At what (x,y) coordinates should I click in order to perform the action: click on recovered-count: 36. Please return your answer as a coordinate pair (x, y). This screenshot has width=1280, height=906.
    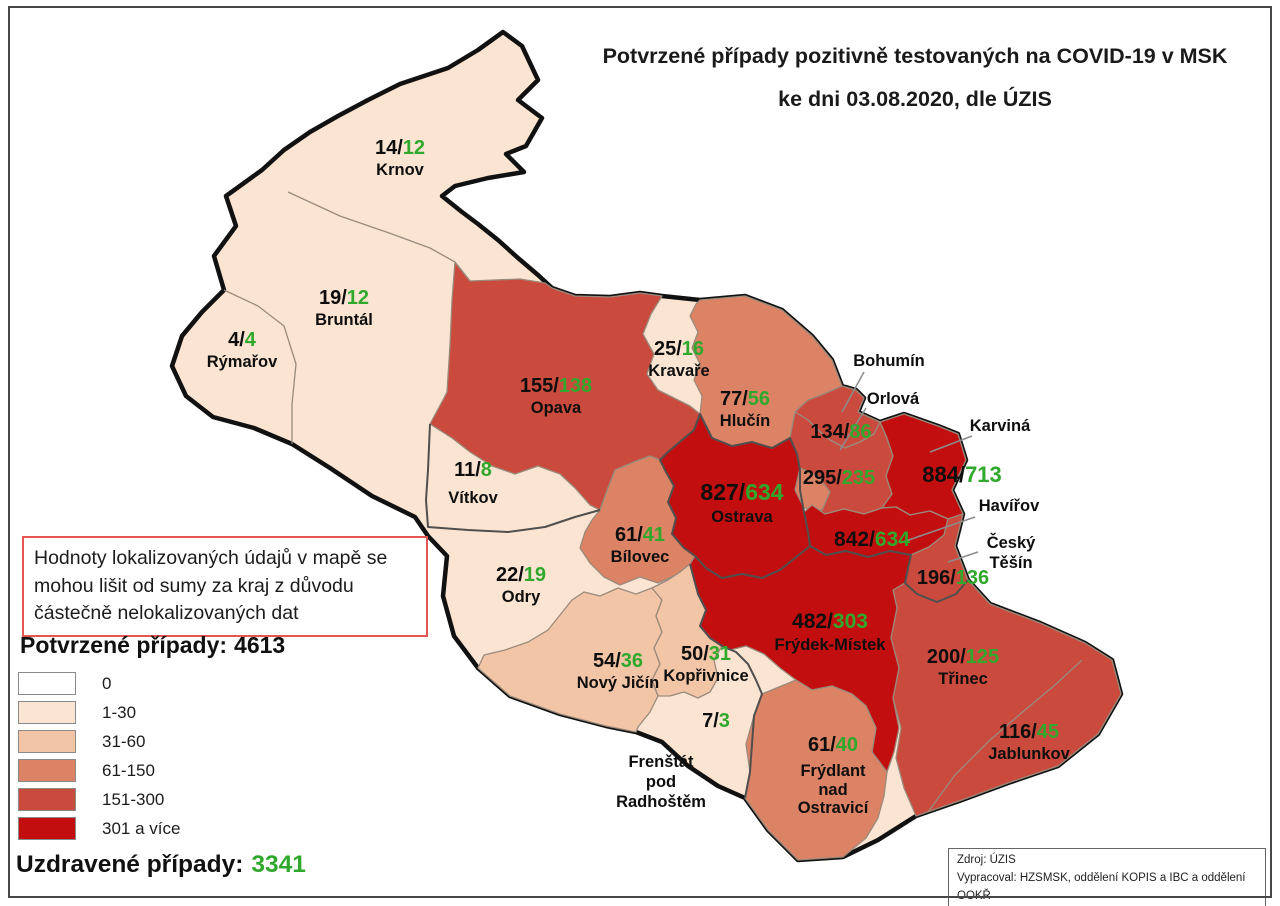
    Looking at the image, I should click on (632, 661).